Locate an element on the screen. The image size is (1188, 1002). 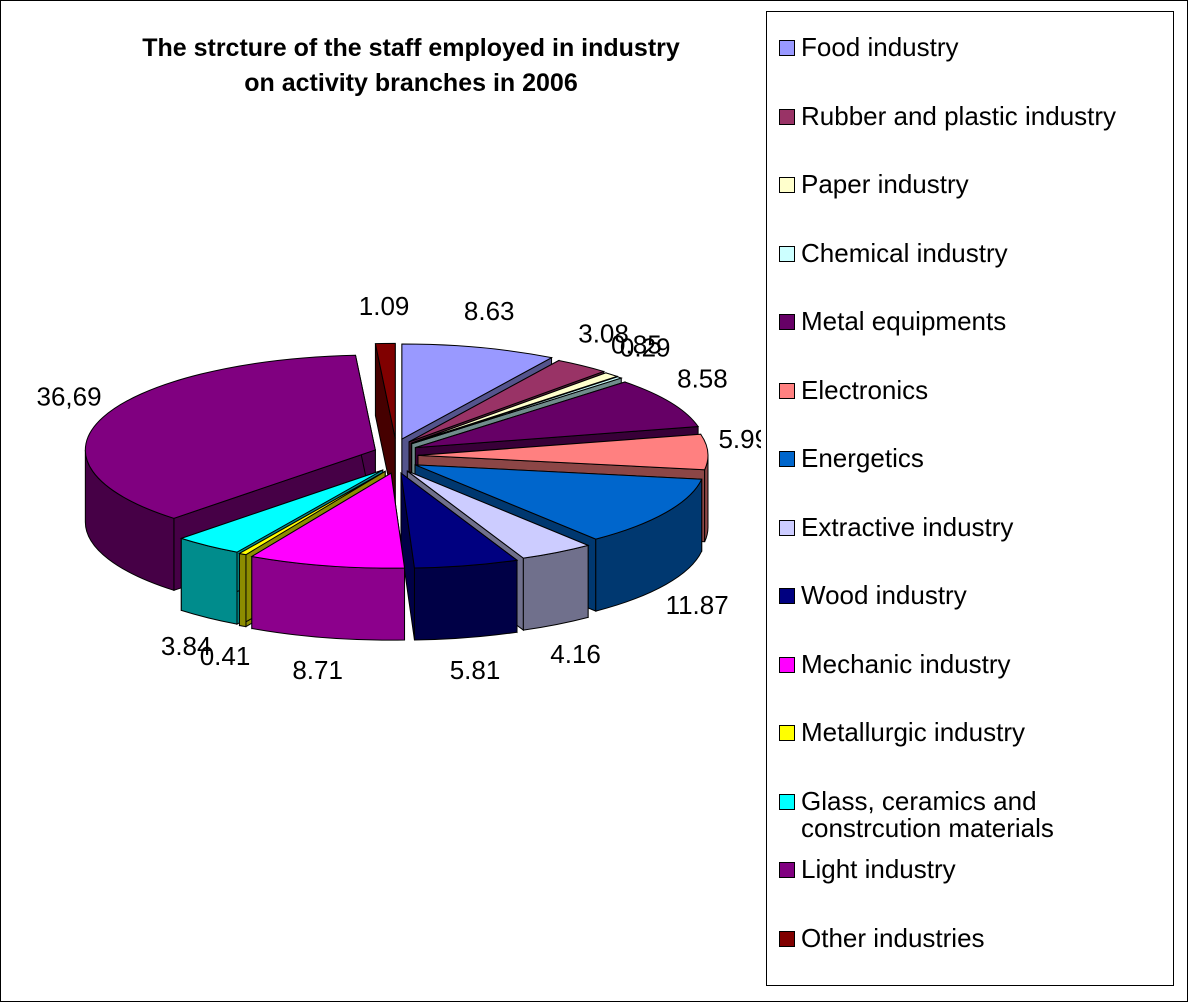
legend-item: Wood industry is located at coordinates (949, 595).